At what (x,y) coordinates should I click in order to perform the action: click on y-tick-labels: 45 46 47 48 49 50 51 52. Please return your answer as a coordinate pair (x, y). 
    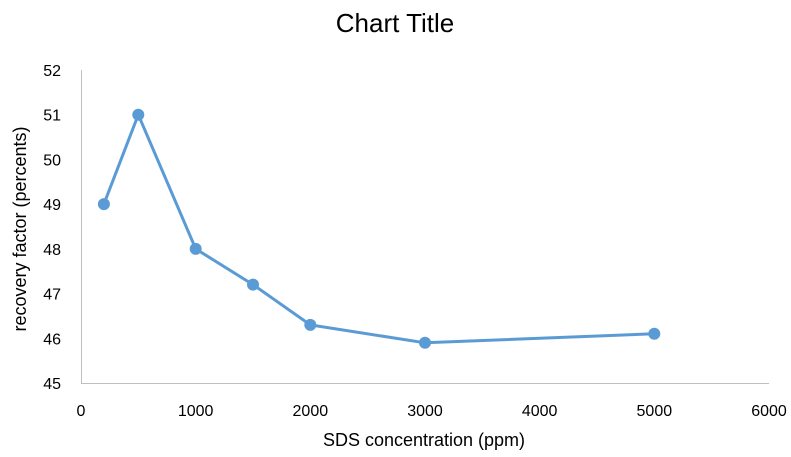
    Looking at the image, I should click on (52, 228).